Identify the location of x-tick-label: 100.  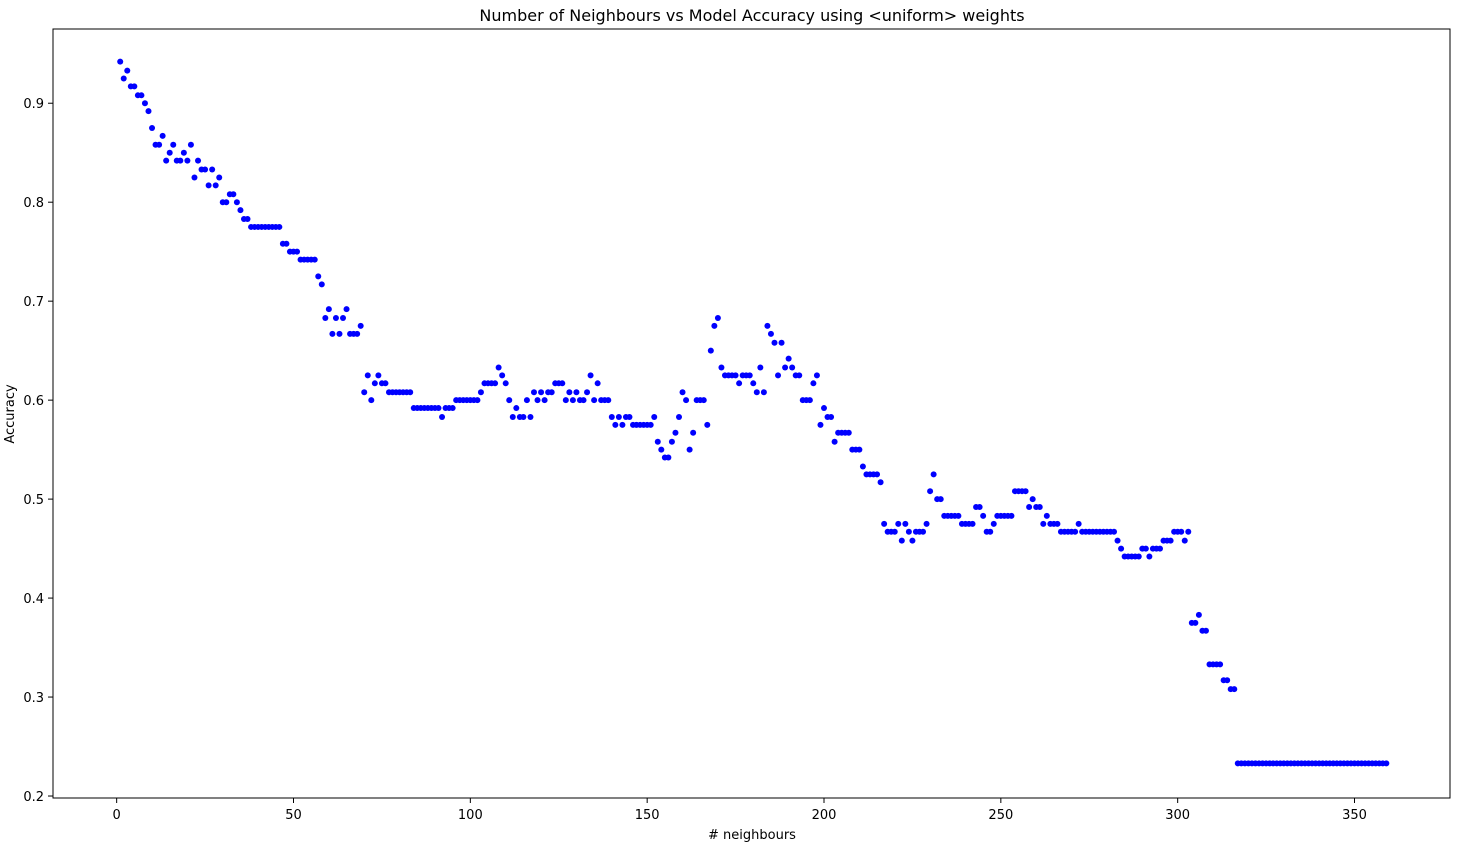
(470, 815).